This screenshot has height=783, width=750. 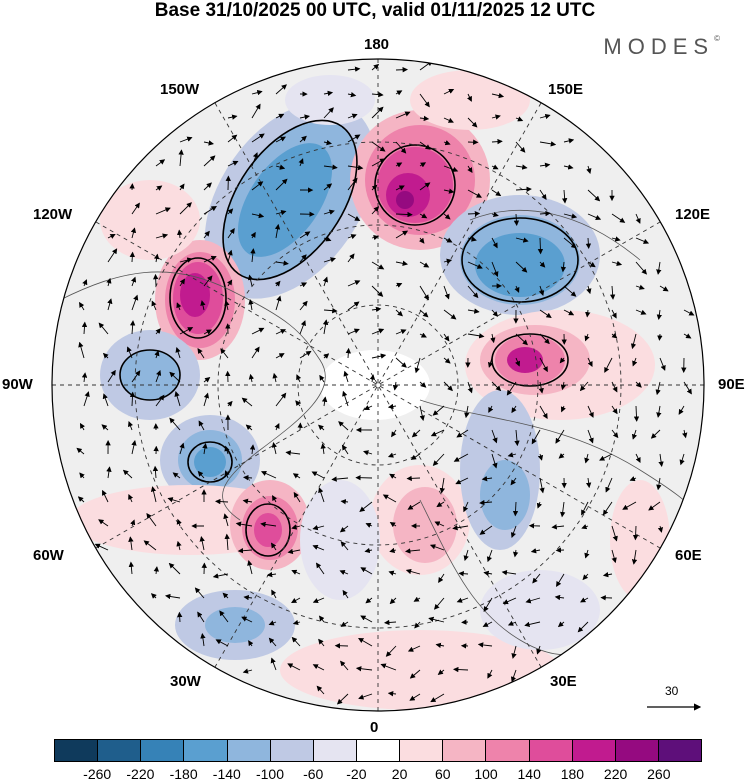 What do you see at coordinates (374, 727) in the screenshot?
I see `lon-label-0: 0` at bounding box center [374, 727].